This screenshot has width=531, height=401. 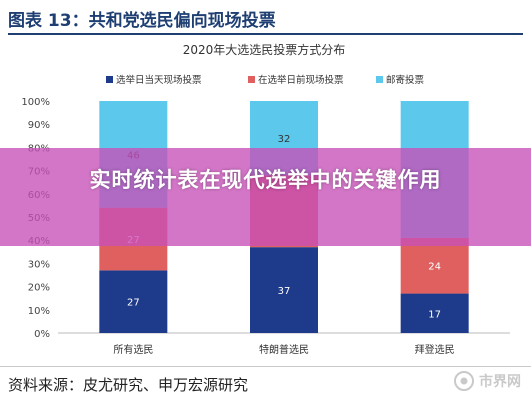 What do you see at coordinates (39, 288) in the screenshot?
I see `y-tick-label: 20%` at bounding box center [39, 288].